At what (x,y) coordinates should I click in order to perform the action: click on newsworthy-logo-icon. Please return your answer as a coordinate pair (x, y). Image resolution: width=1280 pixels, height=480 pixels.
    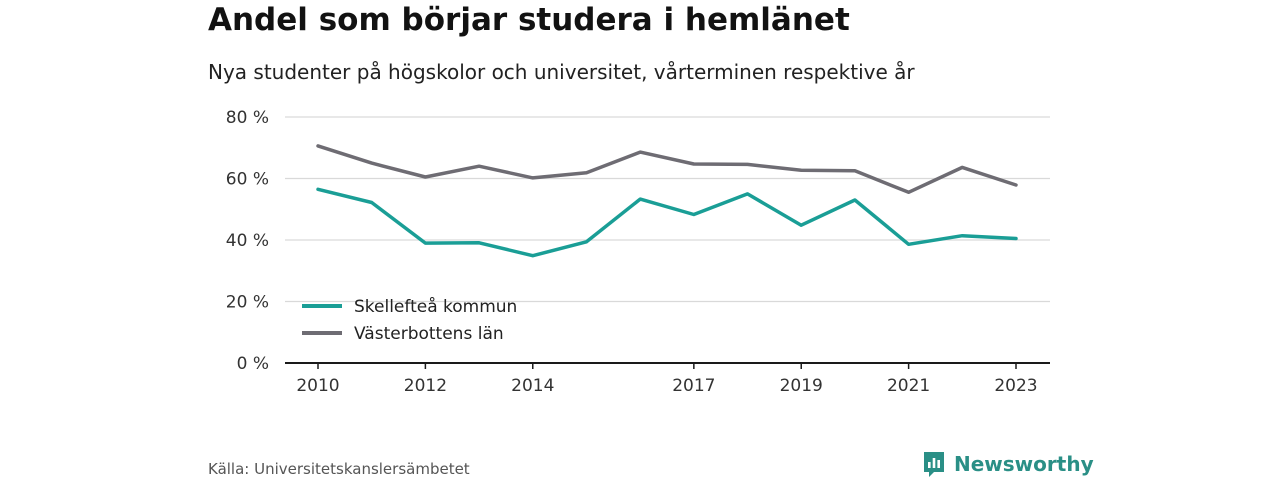
    Looking at the image, I should click on (934, 464).